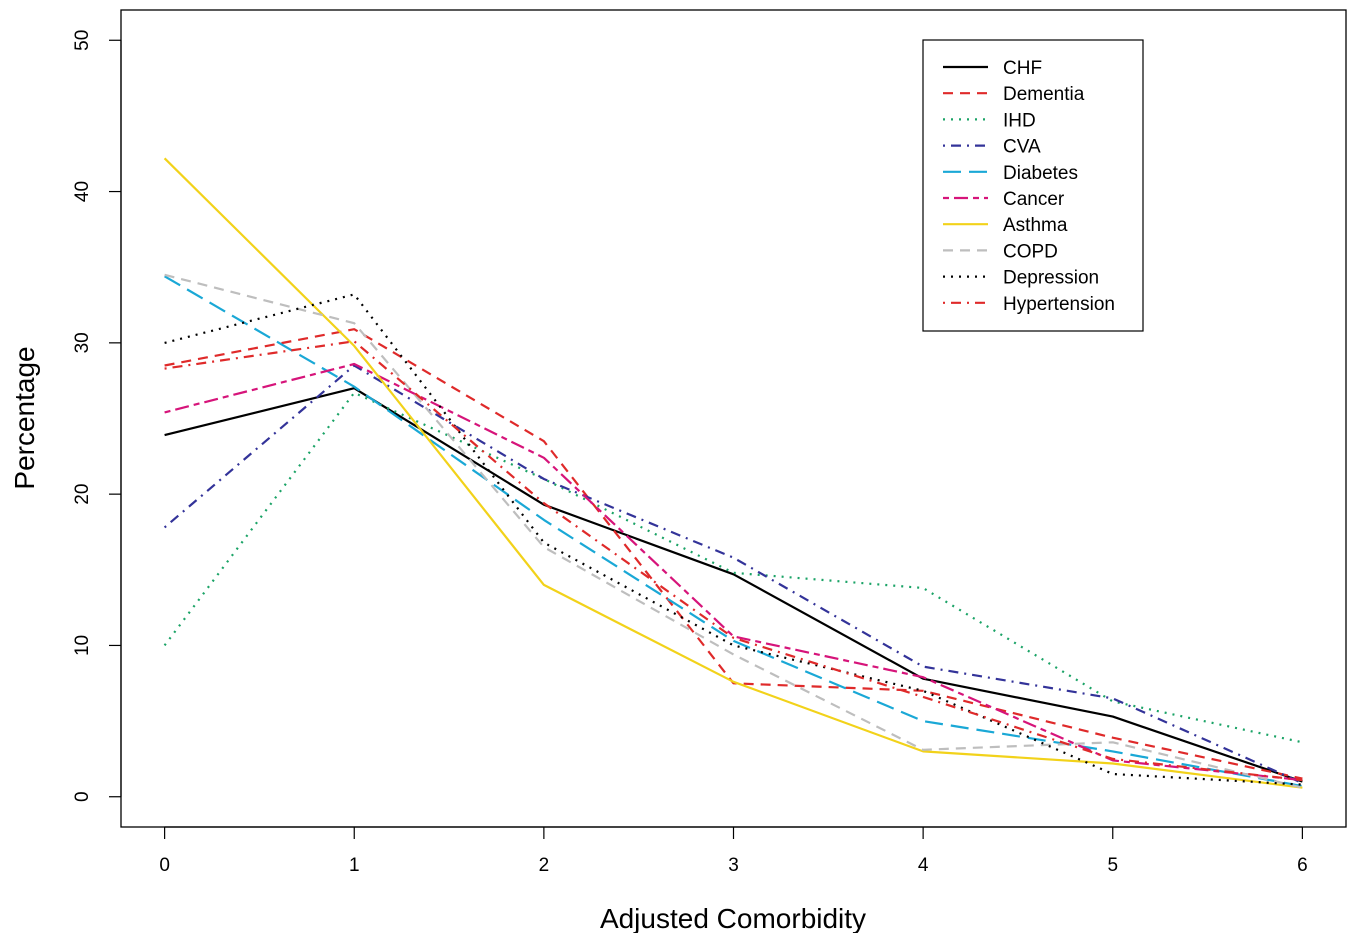 This screenshot has width=1351, height=933. Describe the element at coordinates (1112, 865) in the screenshot. I see `x-tick-label: 5` at that location.